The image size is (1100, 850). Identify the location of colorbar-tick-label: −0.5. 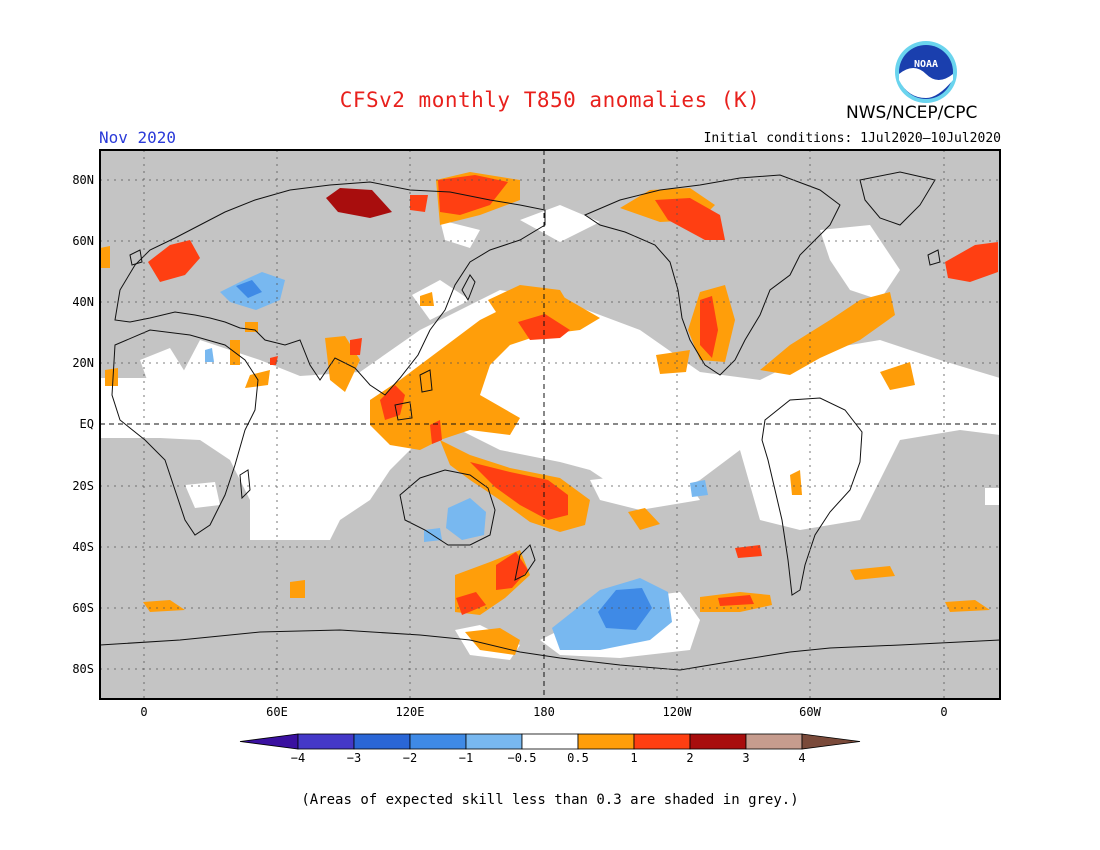
(522, 758).